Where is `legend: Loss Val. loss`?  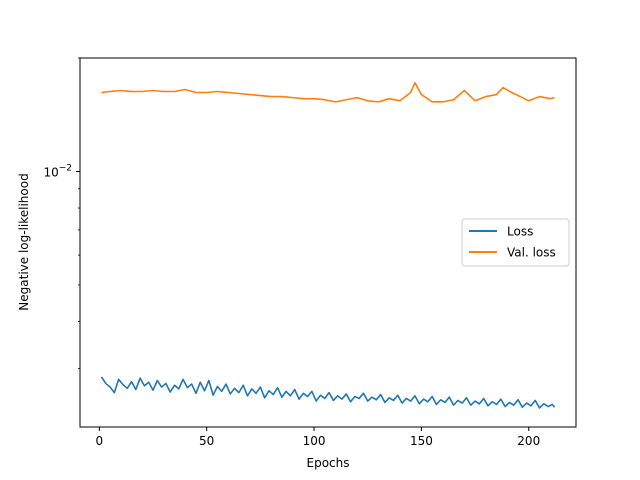 legend: Loss Val. loss is located at coordinates (515, 242).